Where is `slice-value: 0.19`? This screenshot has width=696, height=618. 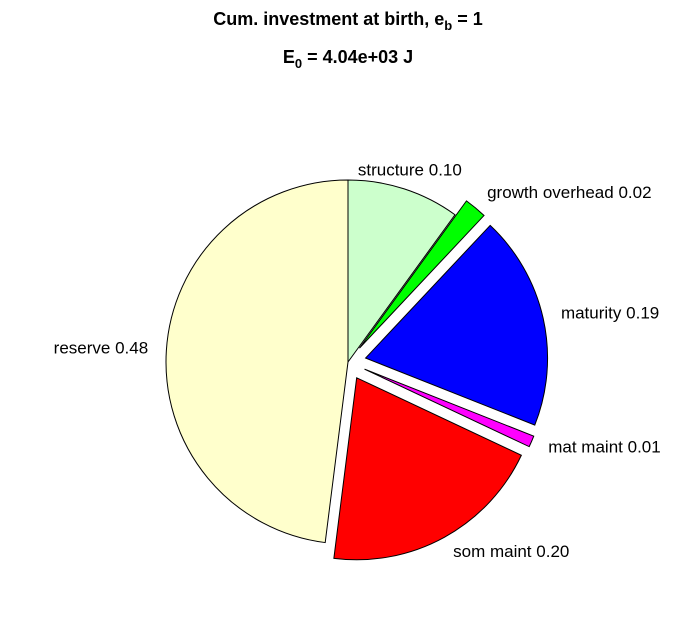
slice-value: 0.19 is located at coordinates (642, 313).